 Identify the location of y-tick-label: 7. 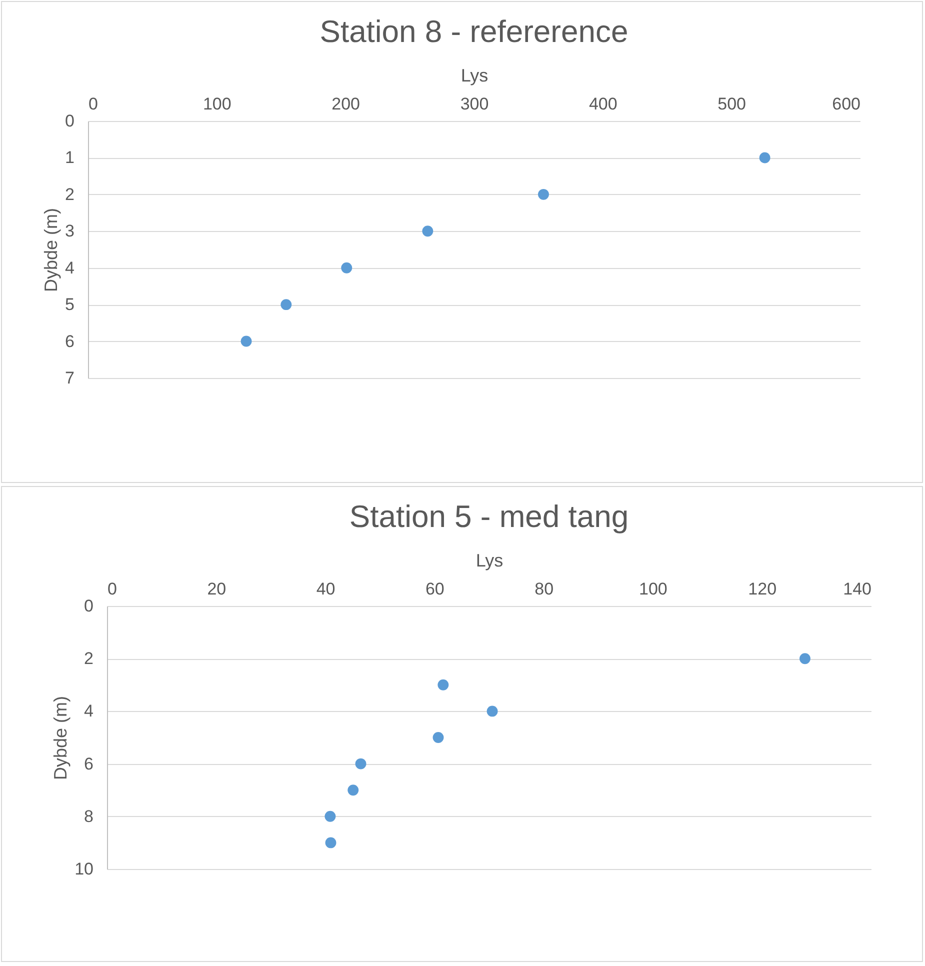
(69, 378).